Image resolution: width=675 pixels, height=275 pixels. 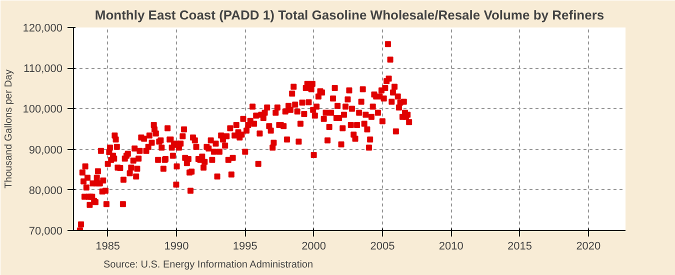 I want to click on y-tick-label: 80,000, so click(x=45, y=190).